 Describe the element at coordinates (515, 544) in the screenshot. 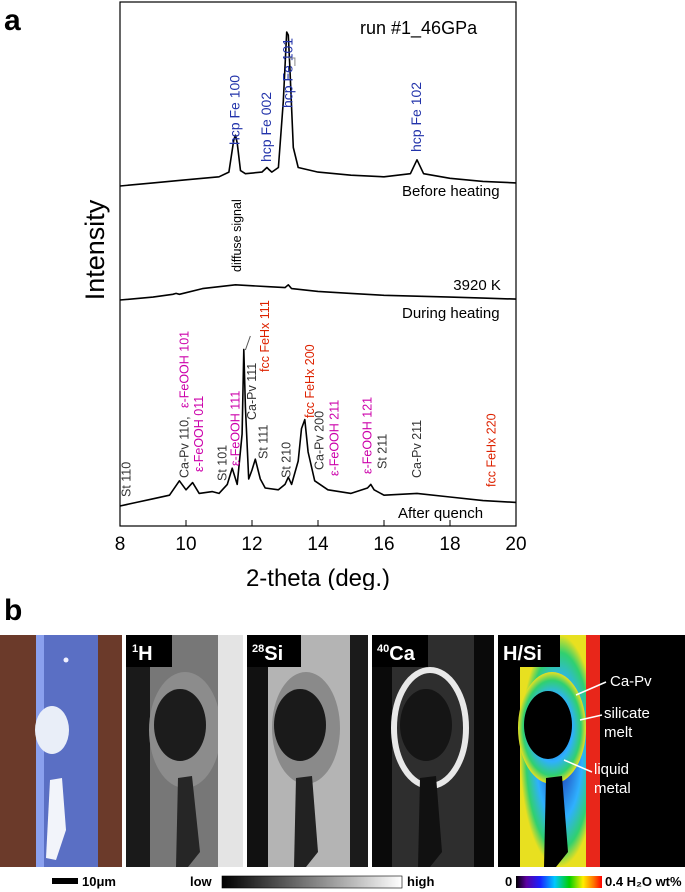

I see `x-tick-label: 20` at that location.